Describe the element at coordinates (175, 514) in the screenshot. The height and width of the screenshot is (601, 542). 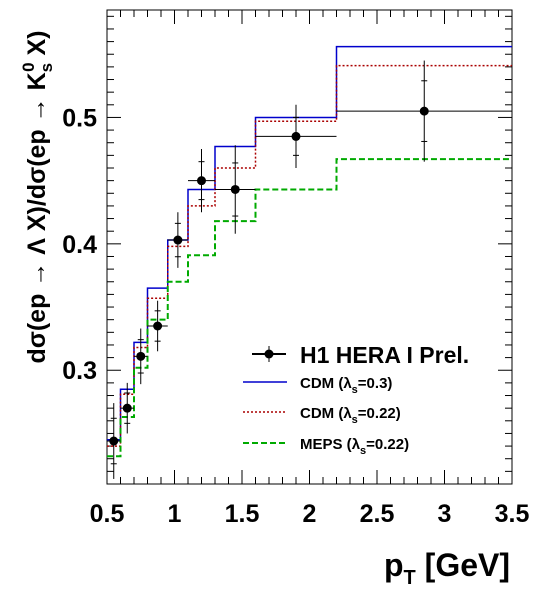
I see `x-tick-label: 1` at that location.